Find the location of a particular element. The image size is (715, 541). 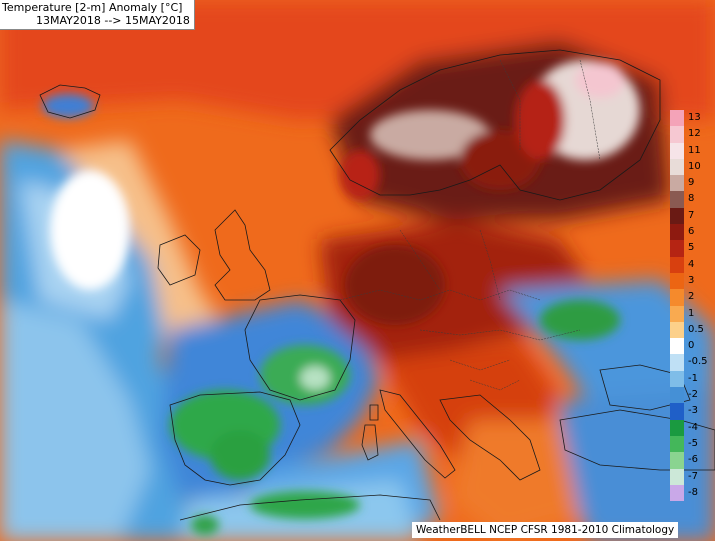

legend-row: 9 is located at coordinates (692, 183).